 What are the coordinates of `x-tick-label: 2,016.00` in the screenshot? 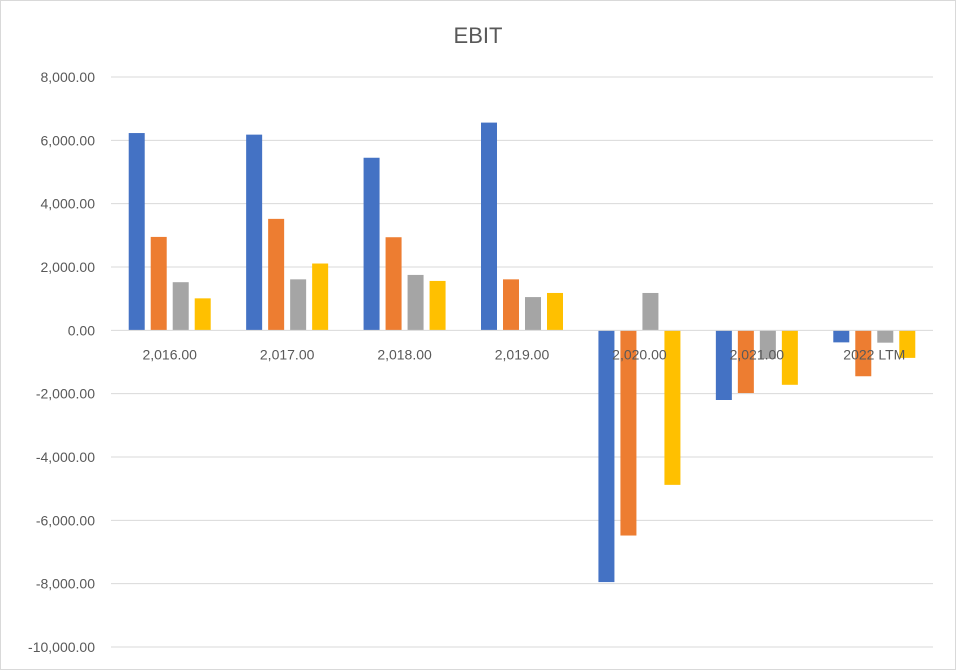 It's located at (169, 354).